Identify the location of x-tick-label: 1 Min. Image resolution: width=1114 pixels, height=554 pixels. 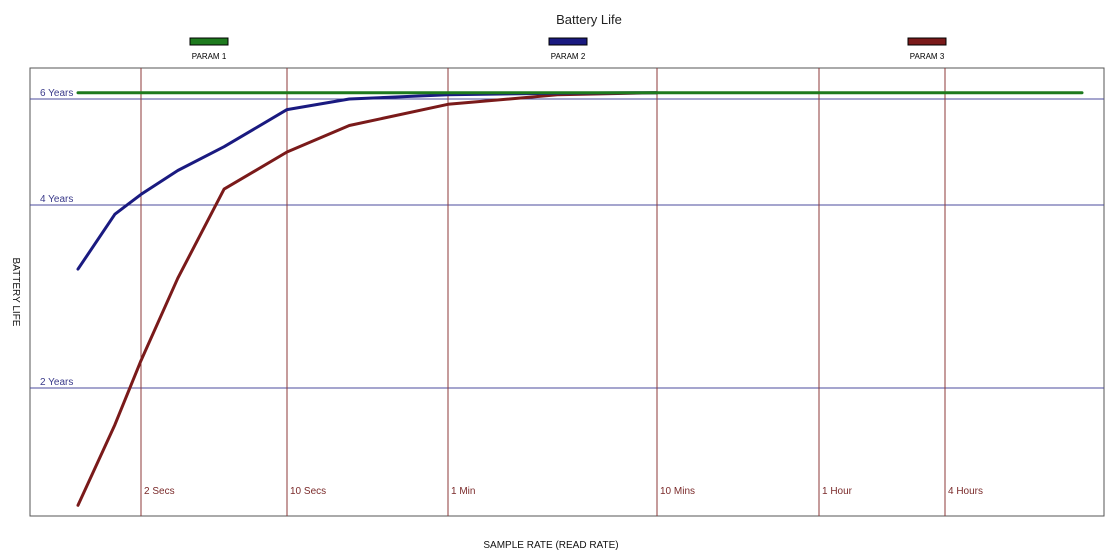
(463, 491).